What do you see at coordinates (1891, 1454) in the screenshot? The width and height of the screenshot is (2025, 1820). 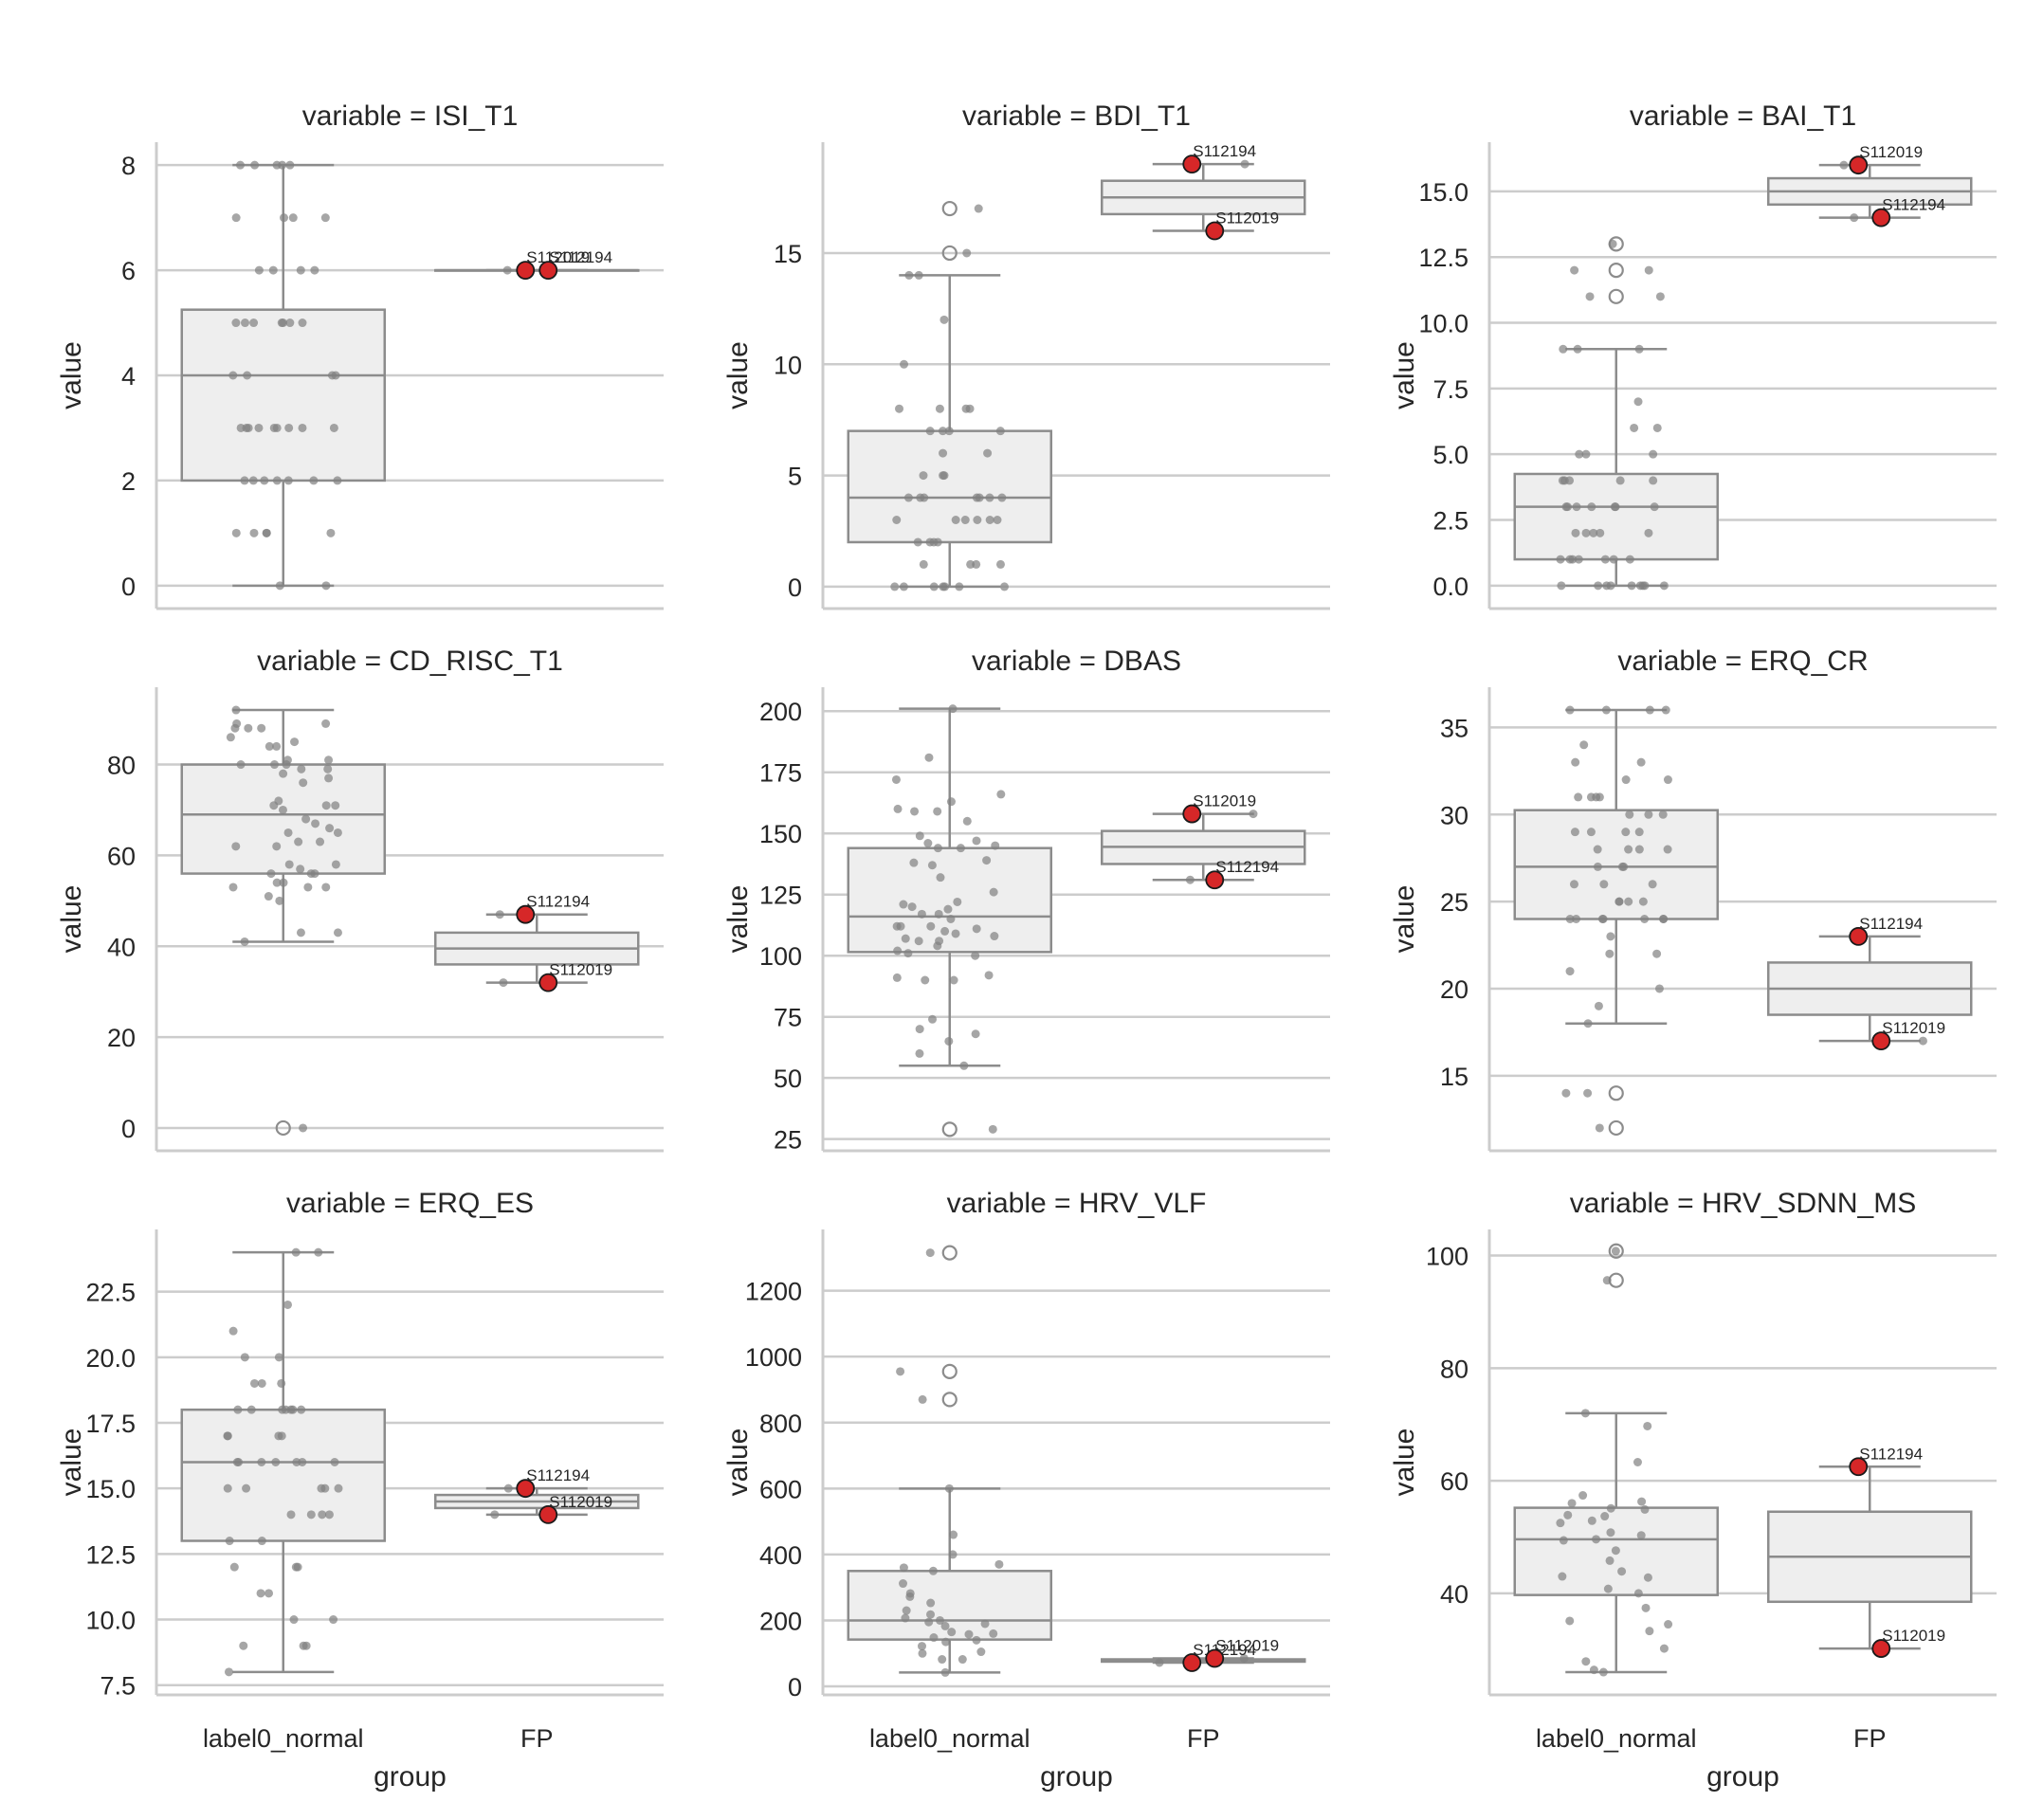 I see `highlight-label: S112194` at bounding box center [1891, 1454].